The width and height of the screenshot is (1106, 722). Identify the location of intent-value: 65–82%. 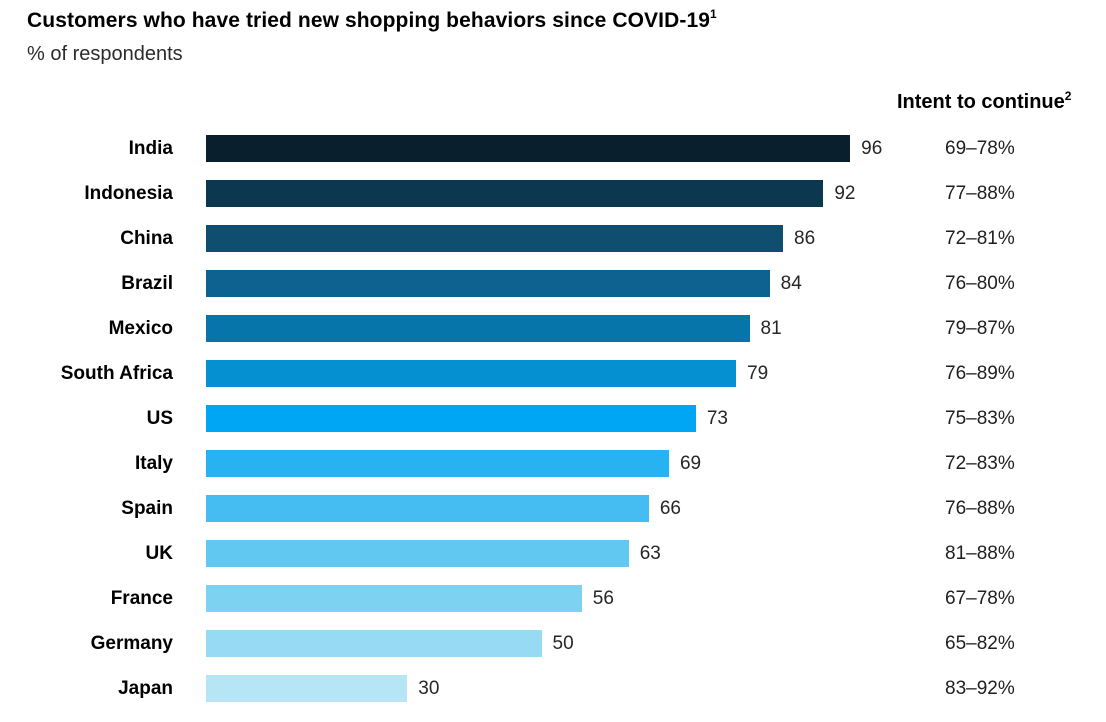
(980, 643).